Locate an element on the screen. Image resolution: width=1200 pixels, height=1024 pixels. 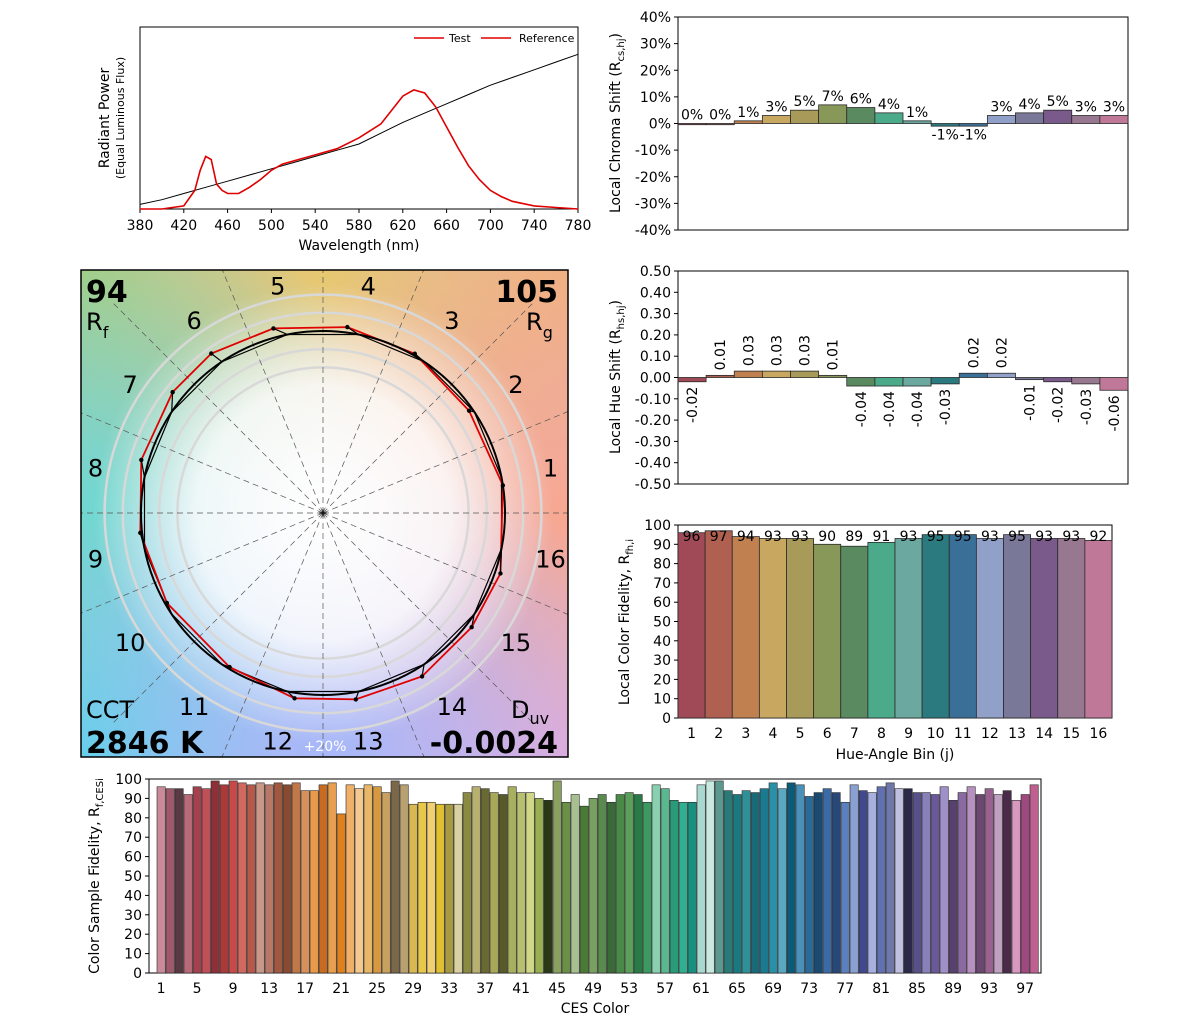
y-tick-label: -0.40 is located at coordinates (653, 464).